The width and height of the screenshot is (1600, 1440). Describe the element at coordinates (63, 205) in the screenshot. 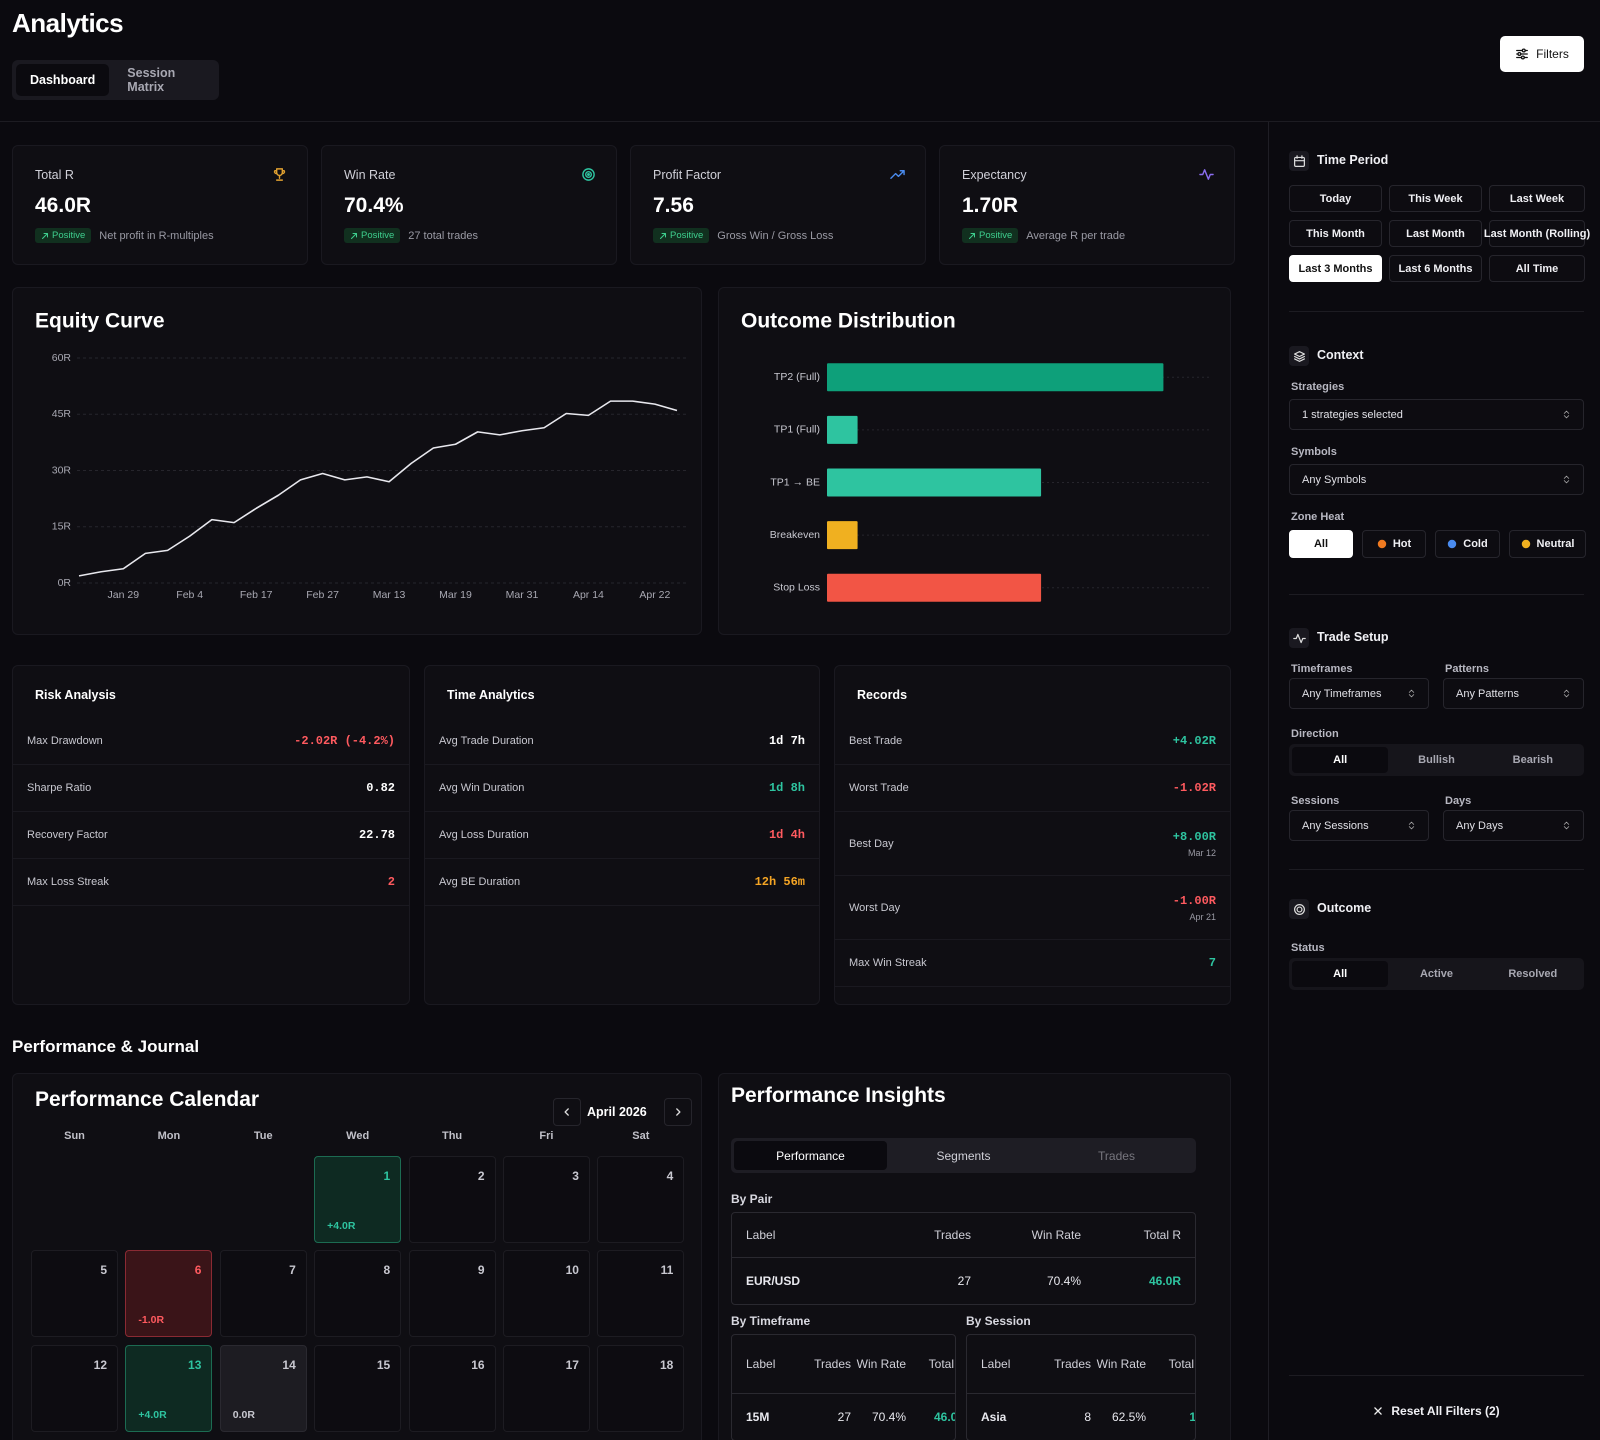

I see `kpi-value: 46.0R` at that location.